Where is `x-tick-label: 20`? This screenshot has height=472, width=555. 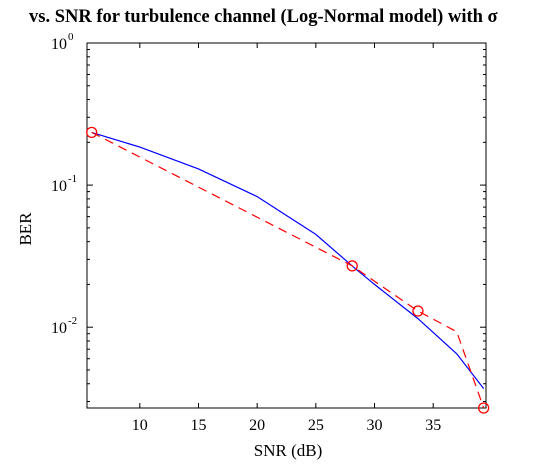 x-tick-label: 20 is located at coordinates (257, 425).